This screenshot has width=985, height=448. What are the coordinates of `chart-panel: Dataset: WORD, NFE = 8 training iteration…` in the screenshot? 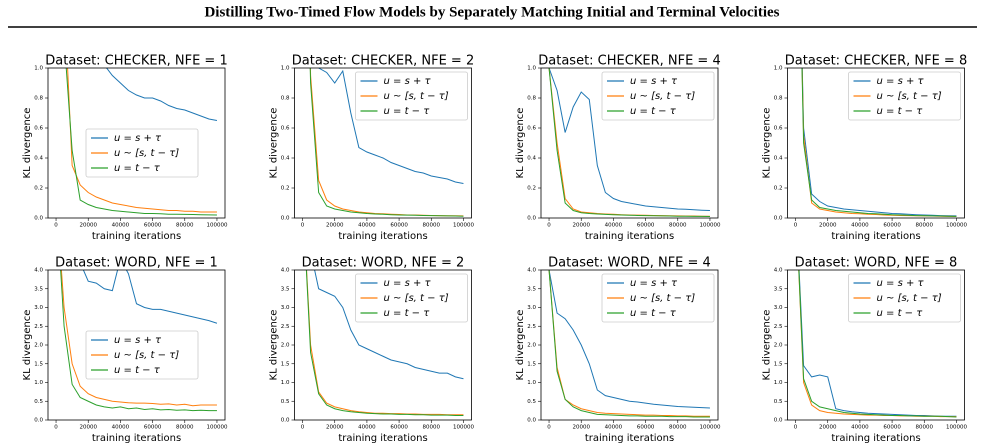 It's located at (865, 350).